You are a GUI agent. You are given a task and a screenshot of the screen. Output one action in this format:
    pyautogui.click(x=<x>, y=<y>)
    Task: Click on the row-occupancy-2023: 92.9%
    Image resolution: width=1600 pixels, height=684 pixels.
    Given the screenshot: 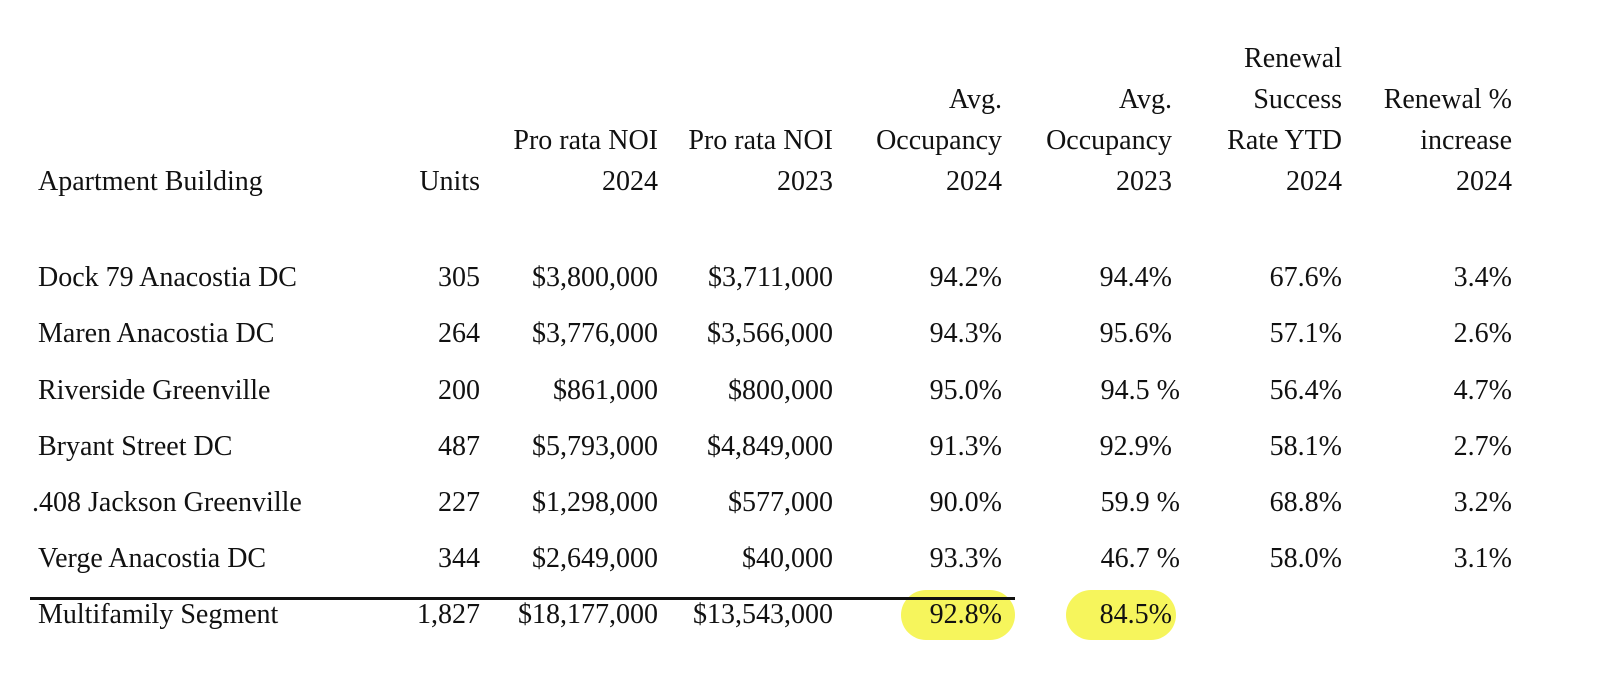 What is the action you would take?
    pyautogui.click(x=1135, y=446)
    